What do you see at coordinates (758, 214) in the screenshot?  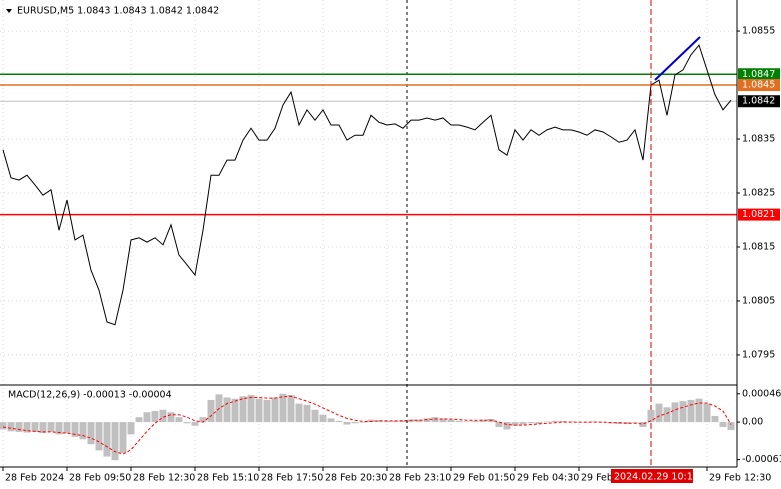 I see `level-label: 1.0821` at bounding box center [758, 214].